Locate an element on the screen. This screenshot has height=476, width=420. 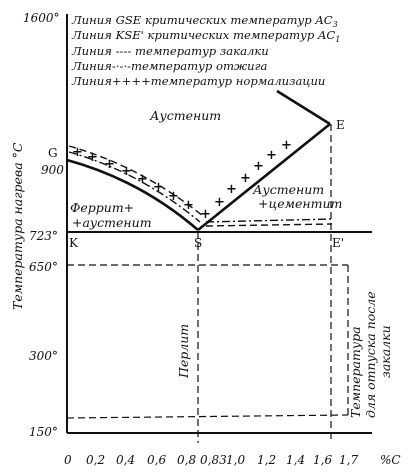
x-tick: 1,0 is located at coordinates (235, 460).